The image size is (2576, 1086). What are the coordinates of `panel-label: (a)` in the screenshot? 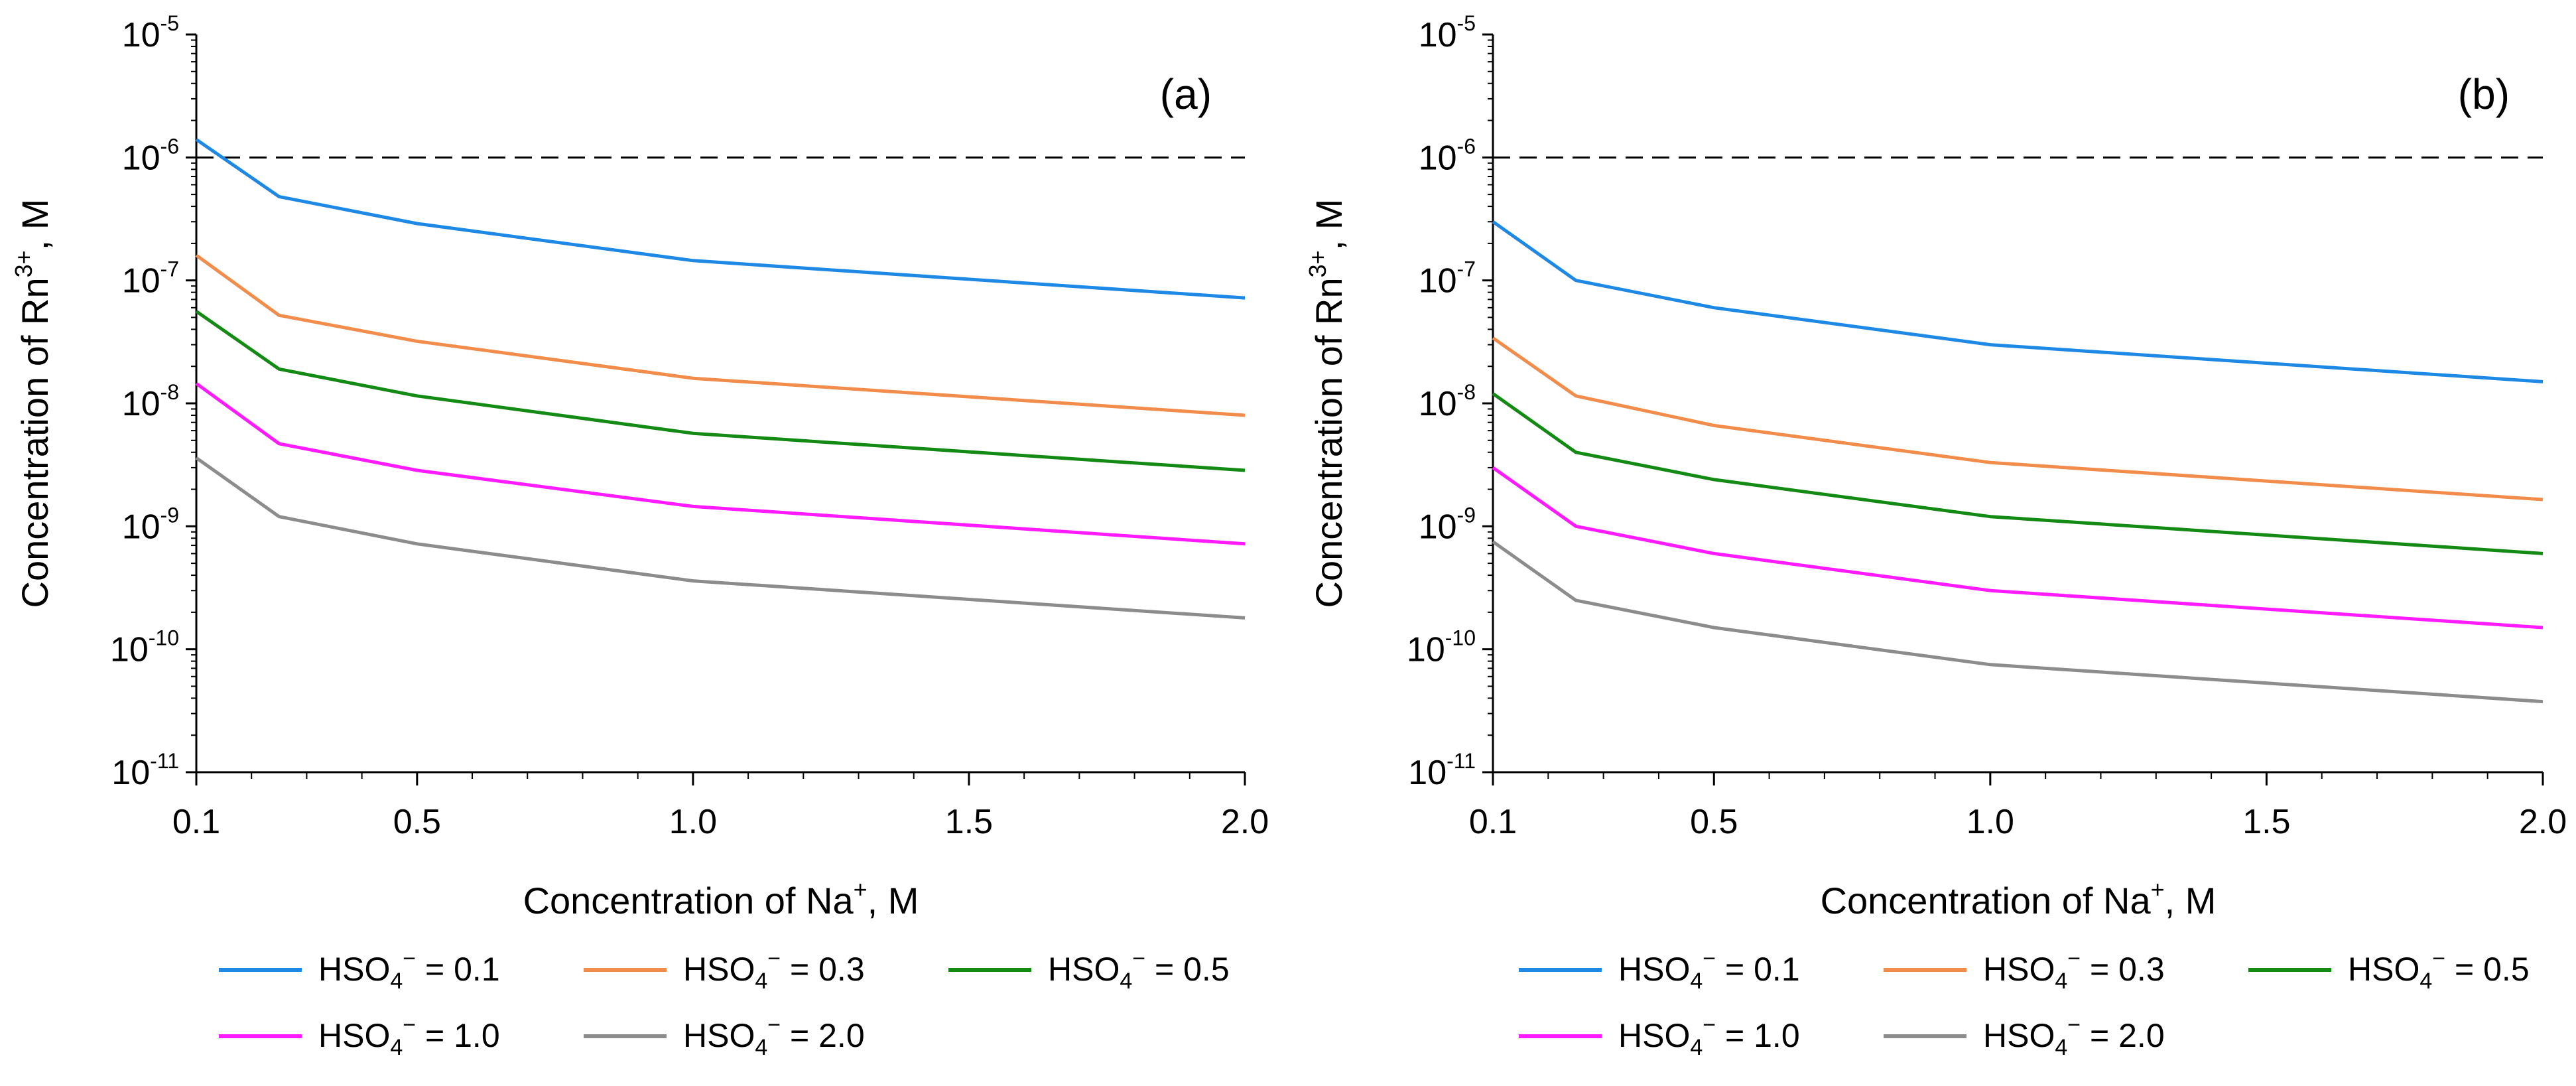 It's located at (1186, 94).